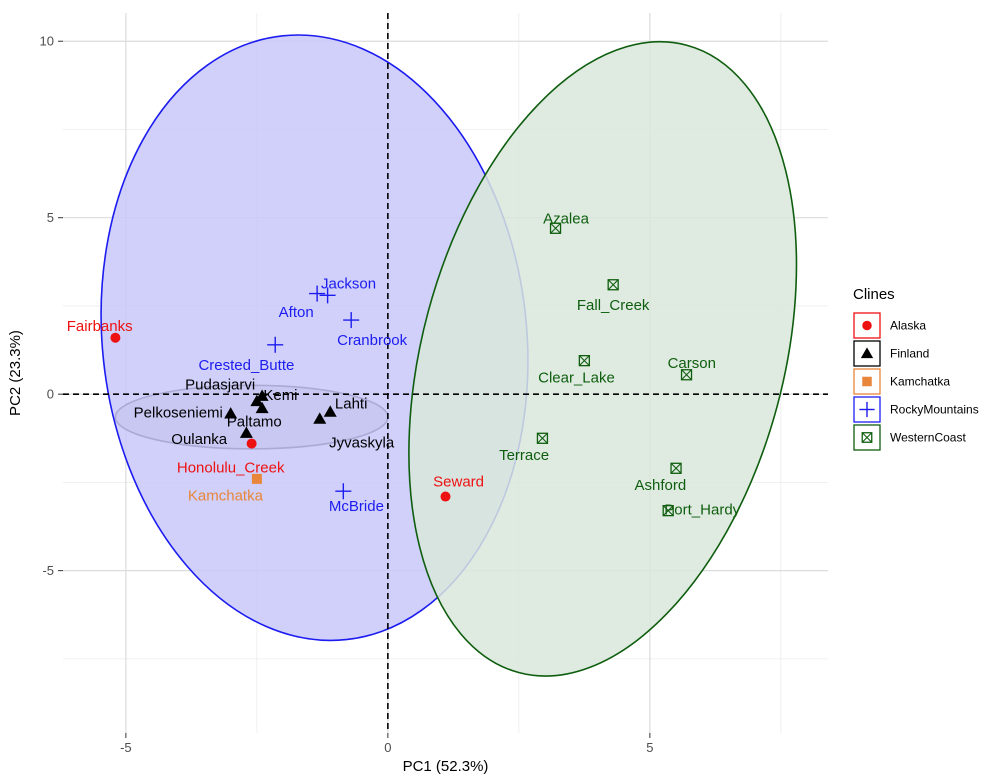  What do you see at coordinates (584, 360) in the screenshot?
I see `point-clear-lake` at bounding box center [584, 360].